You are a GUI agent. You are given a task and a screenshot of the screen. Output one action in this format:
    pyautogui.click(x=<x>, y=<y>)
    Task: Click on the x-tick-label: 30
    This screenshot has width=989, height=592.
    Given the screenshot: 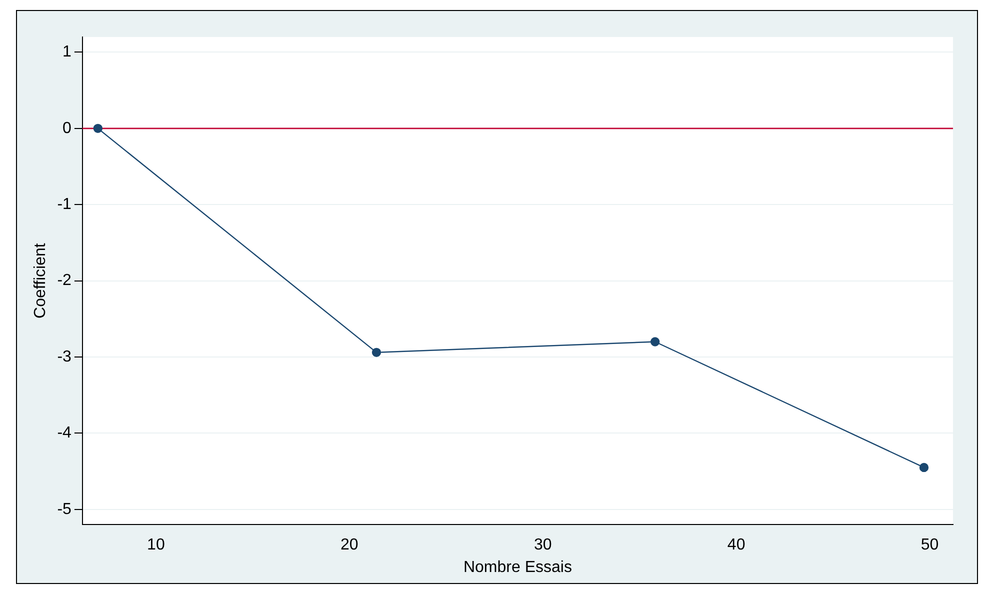 What is the action you would take?
    pyautogui.click(x=543, y=545)
    